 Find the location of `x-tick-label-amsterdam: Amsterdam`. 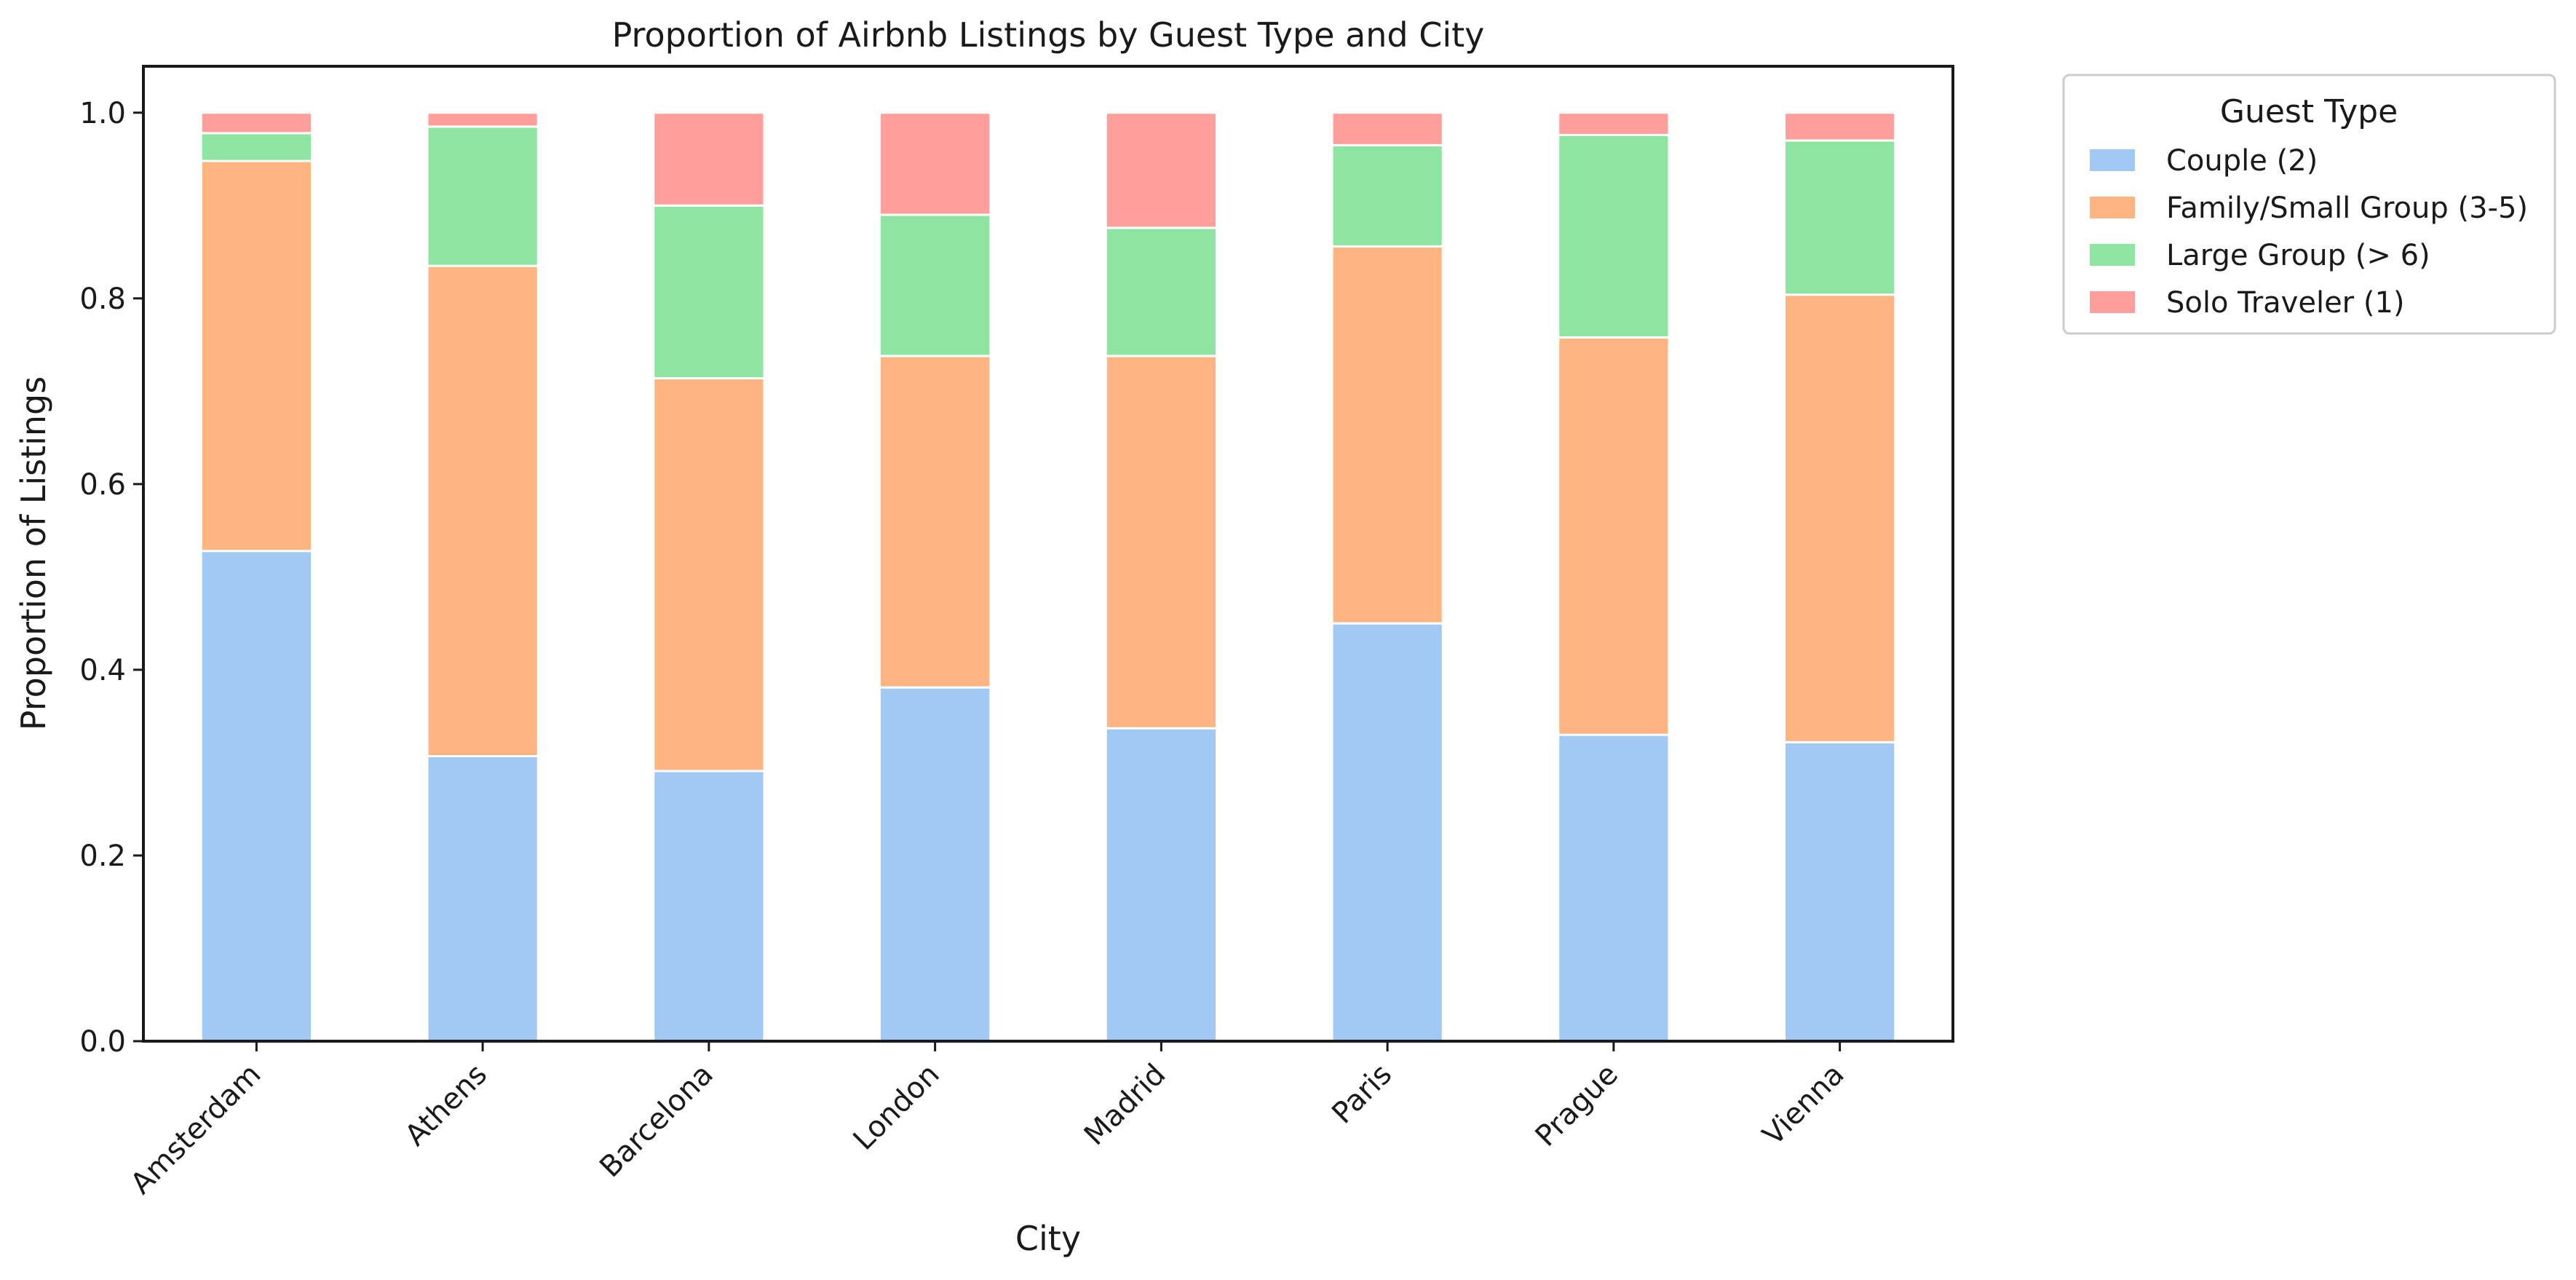

x-tick-label-amsterdam: Amsterdam is located at coordinates (196, 1129).